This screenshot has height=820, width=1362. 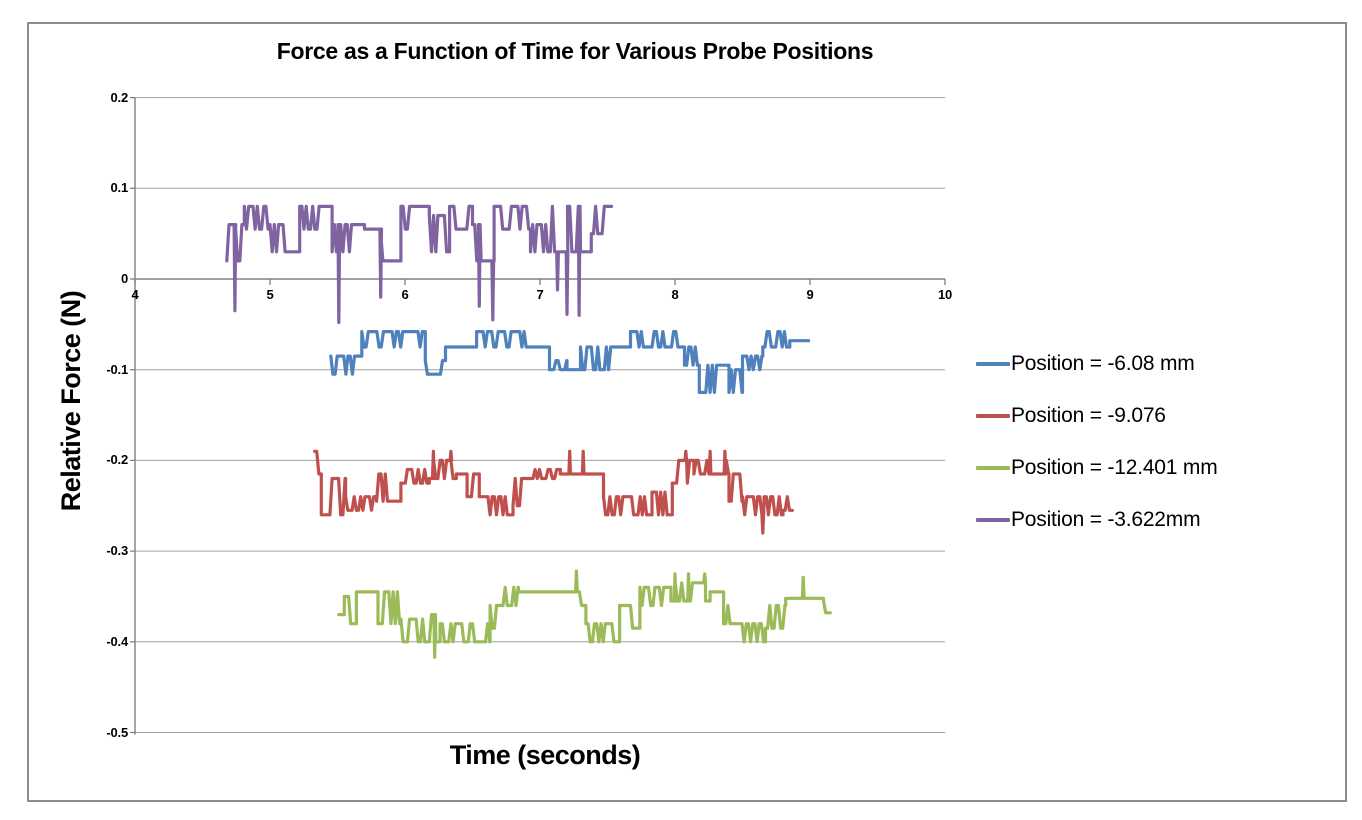 I want to click on legend-entry: Position = -6.08 mm, so click(x=1097, y=364).